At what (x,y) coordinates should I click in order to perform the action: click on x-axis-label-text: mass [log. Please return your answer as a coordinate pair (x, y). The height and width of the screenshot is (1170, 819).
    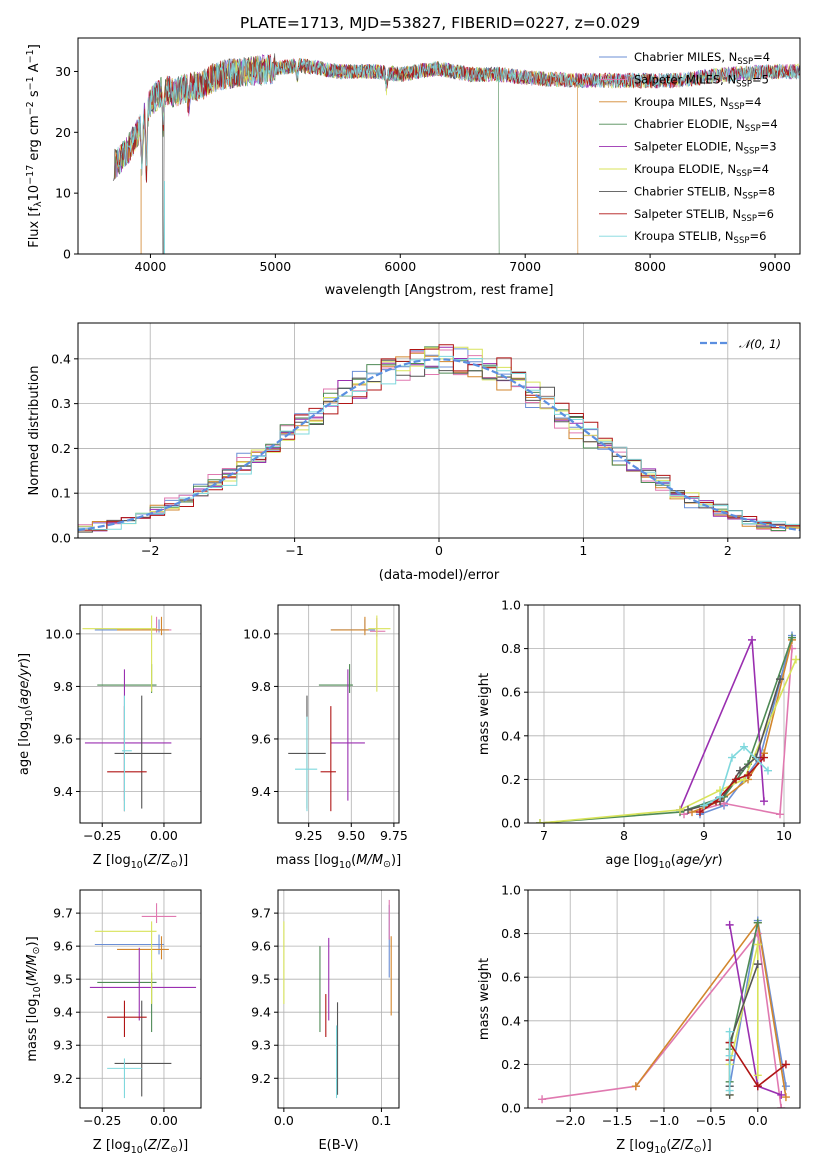
    Looking at the image, I should click on (307, 860).